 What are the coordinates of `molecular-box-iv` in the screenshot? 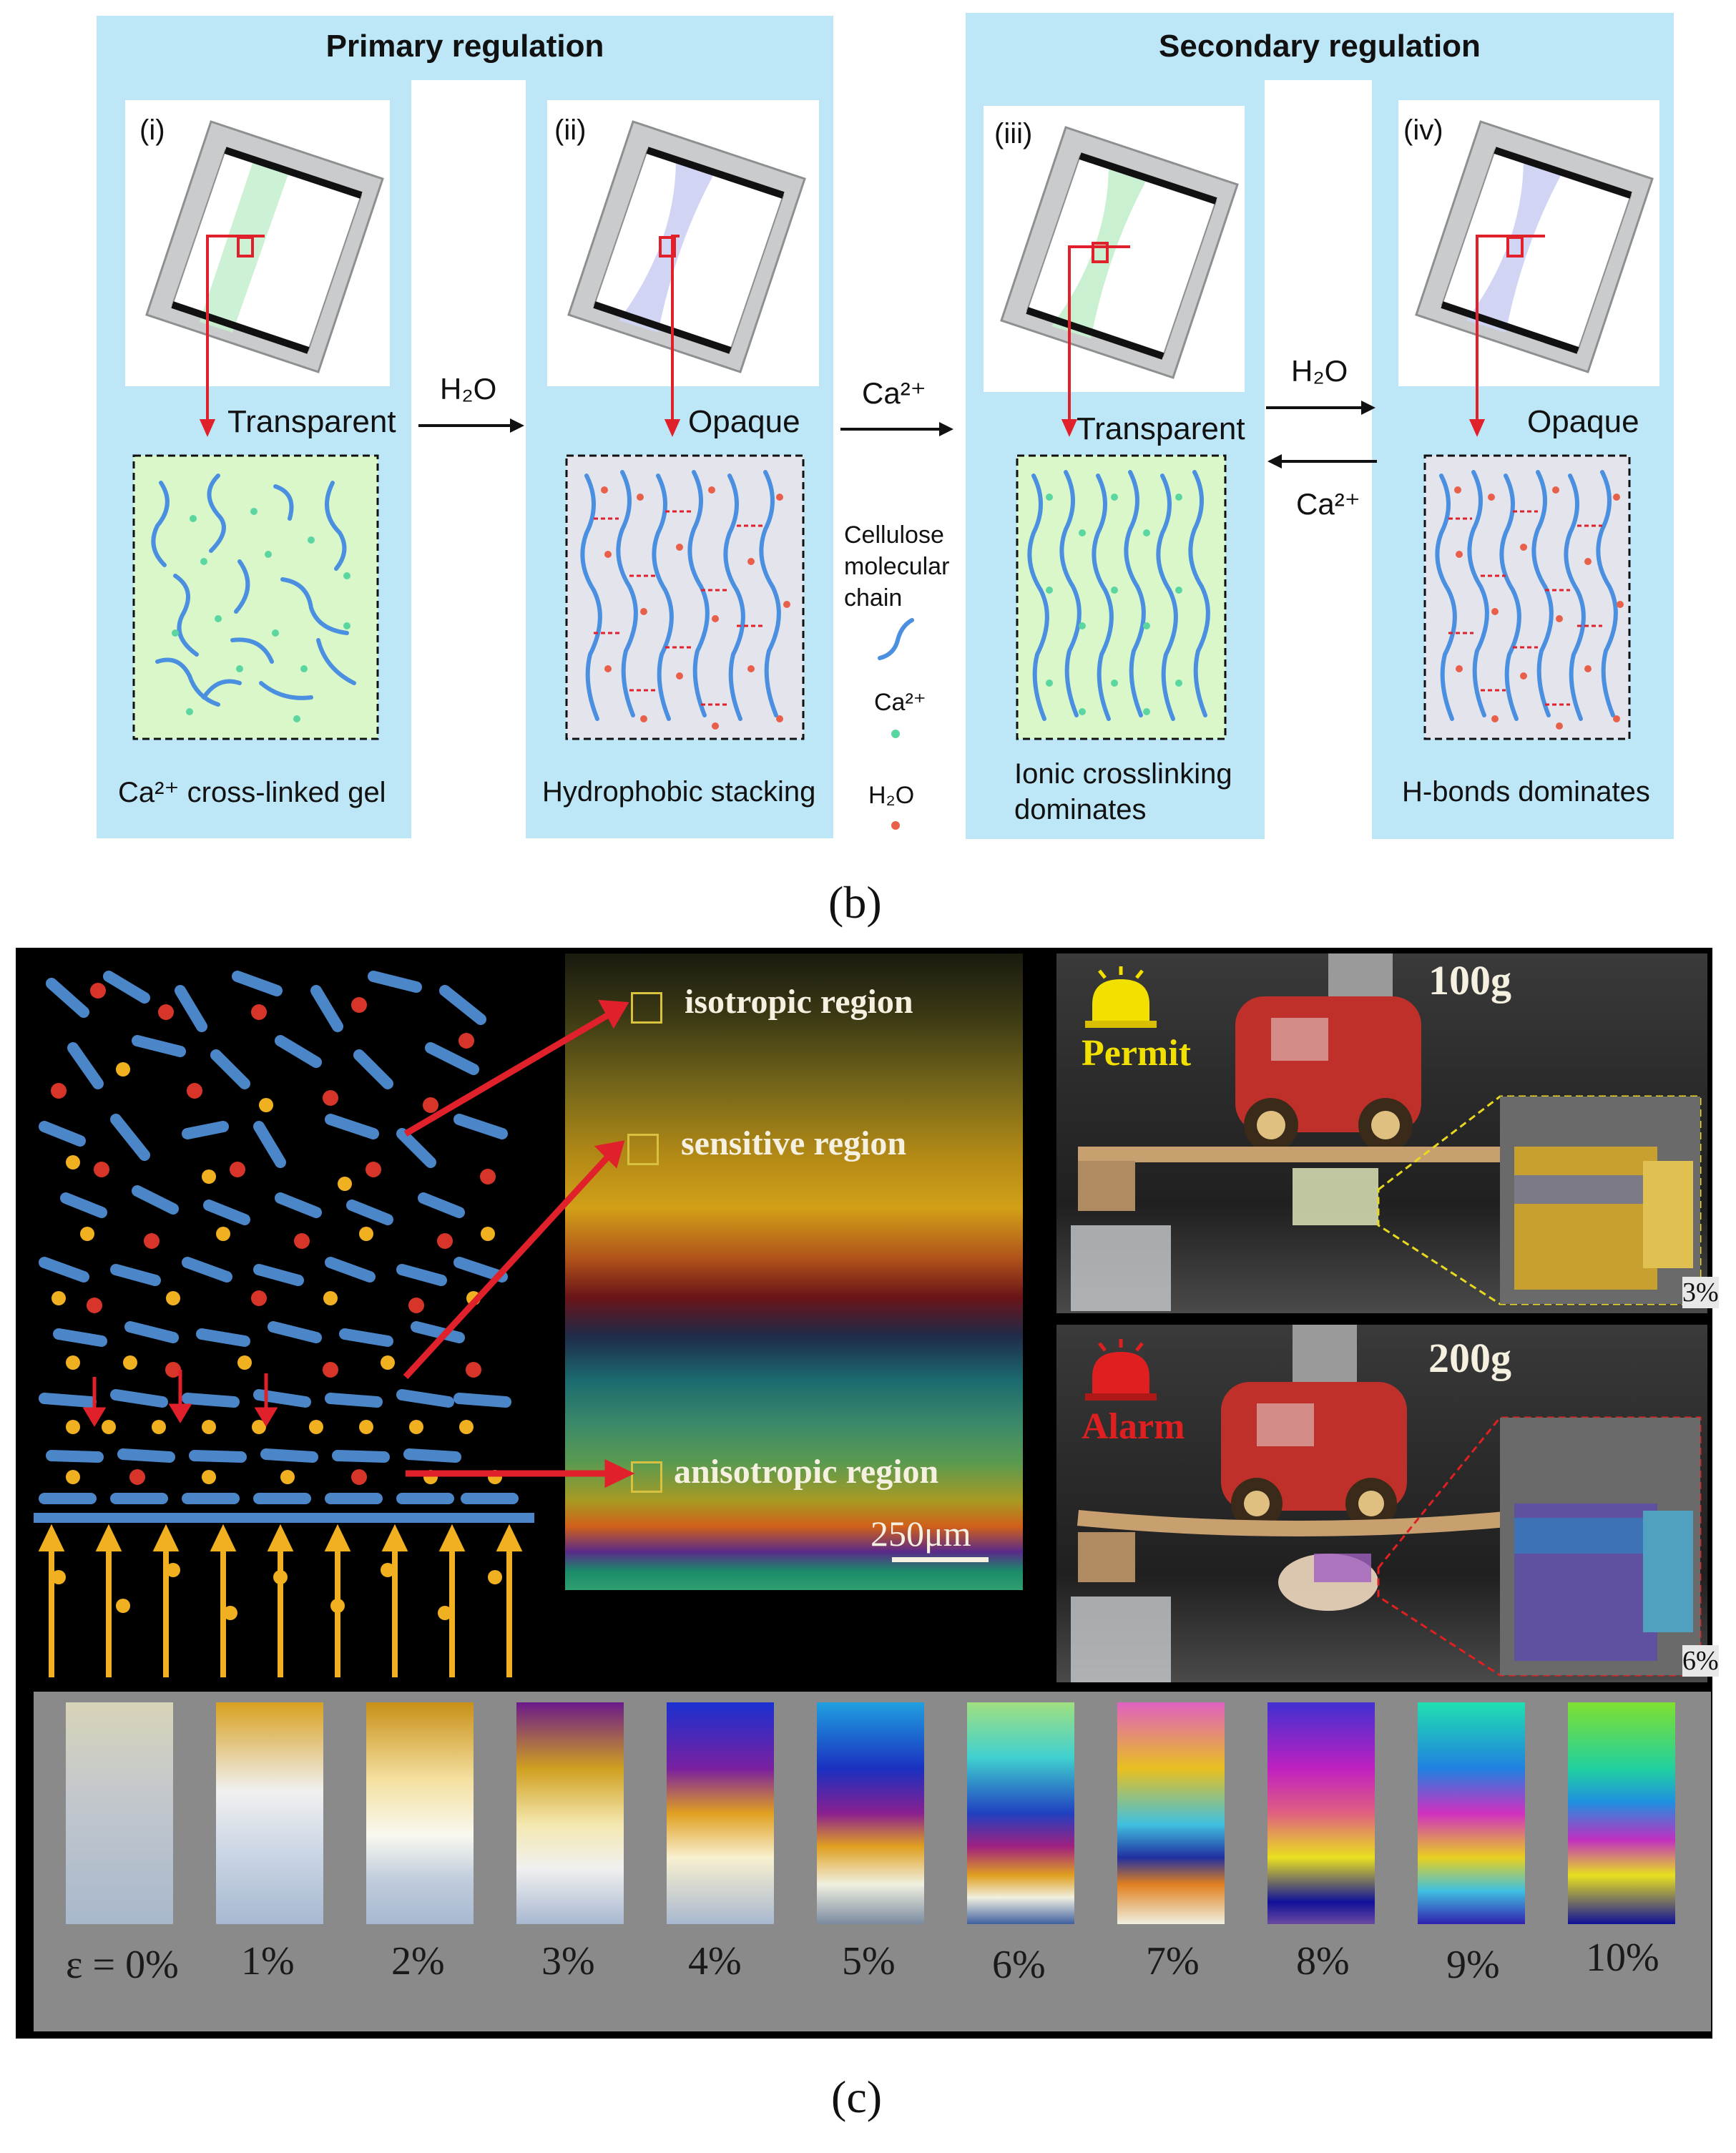 It's located at (1527, 597).